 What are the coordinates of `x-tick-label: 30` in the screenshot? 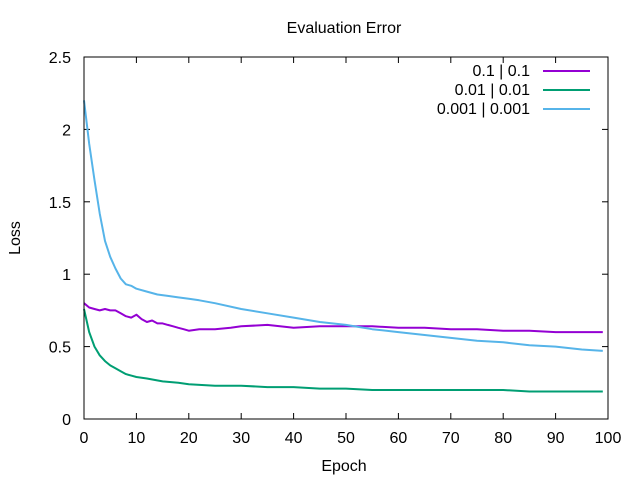 It's located at (241, 438).